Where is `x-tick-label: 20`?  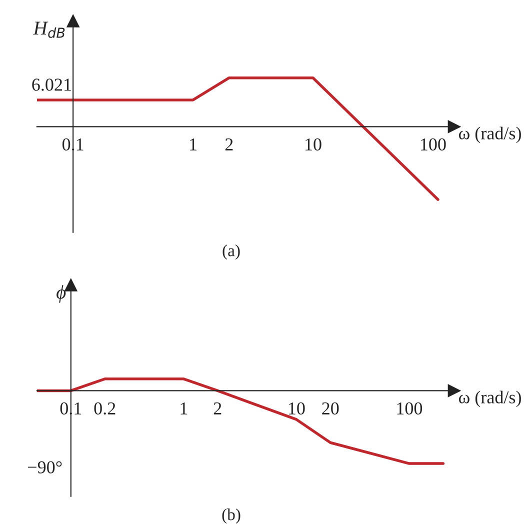
x-tick-label: 20 is located at coordinates (330, 408).